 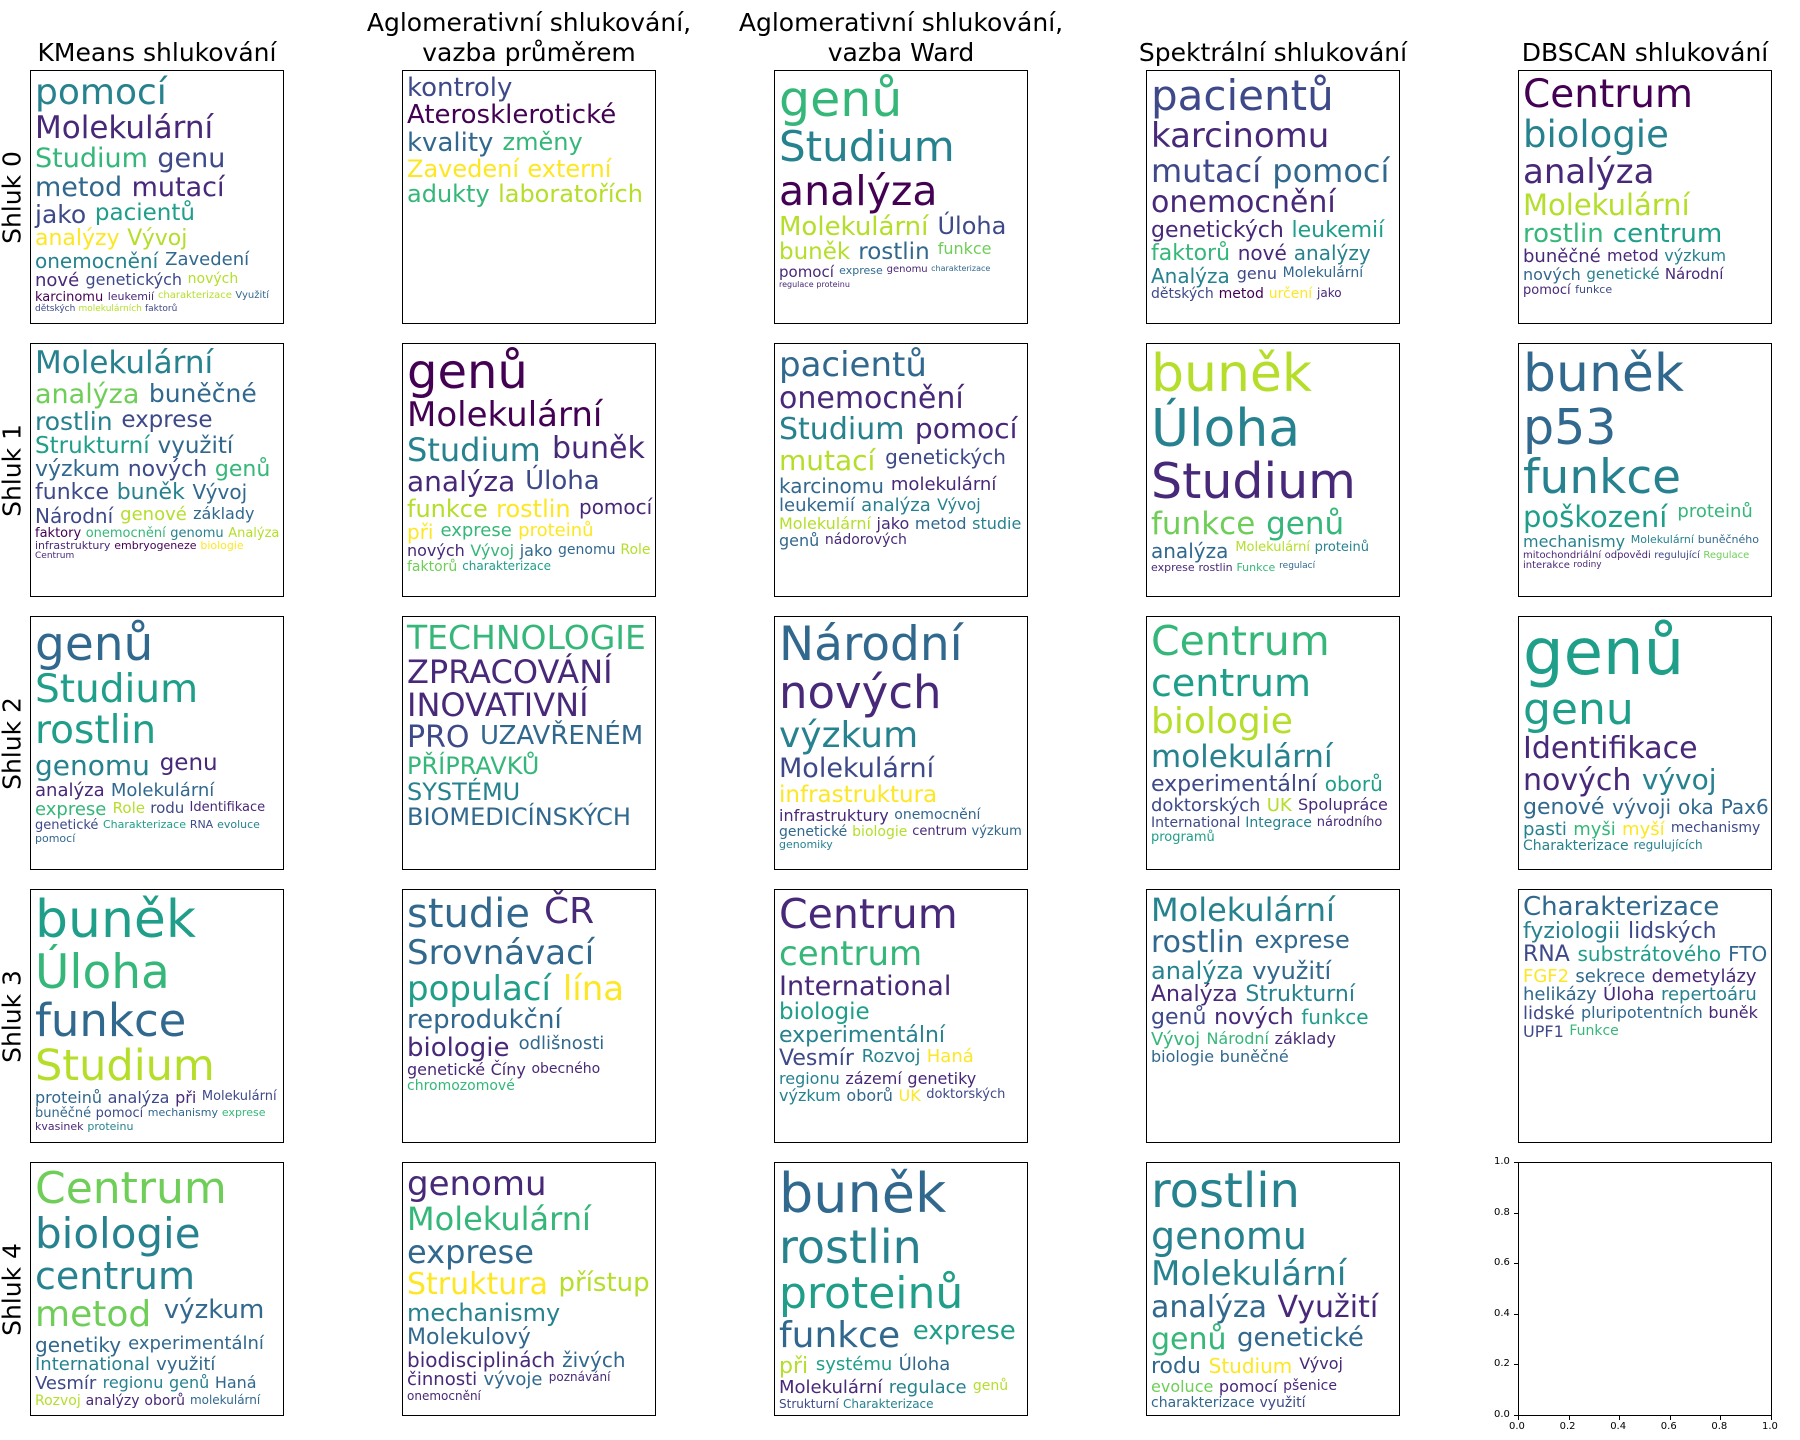 What do you see at coordinates (186, 1098) in the screenshot?
I see `wordcloud-word: při` at bounding box center [186, 1098].